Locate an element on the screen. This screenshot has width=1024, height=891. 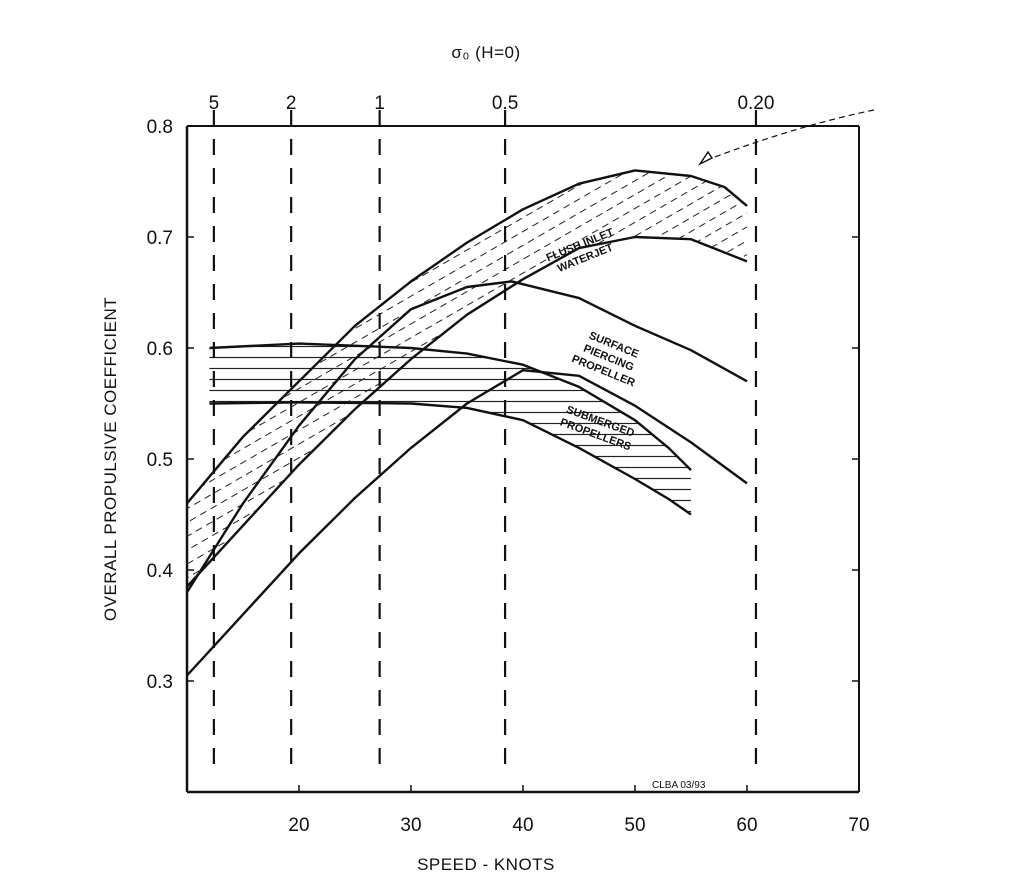
y-tick-label: 0.3 is located at coordinates (160, 682).